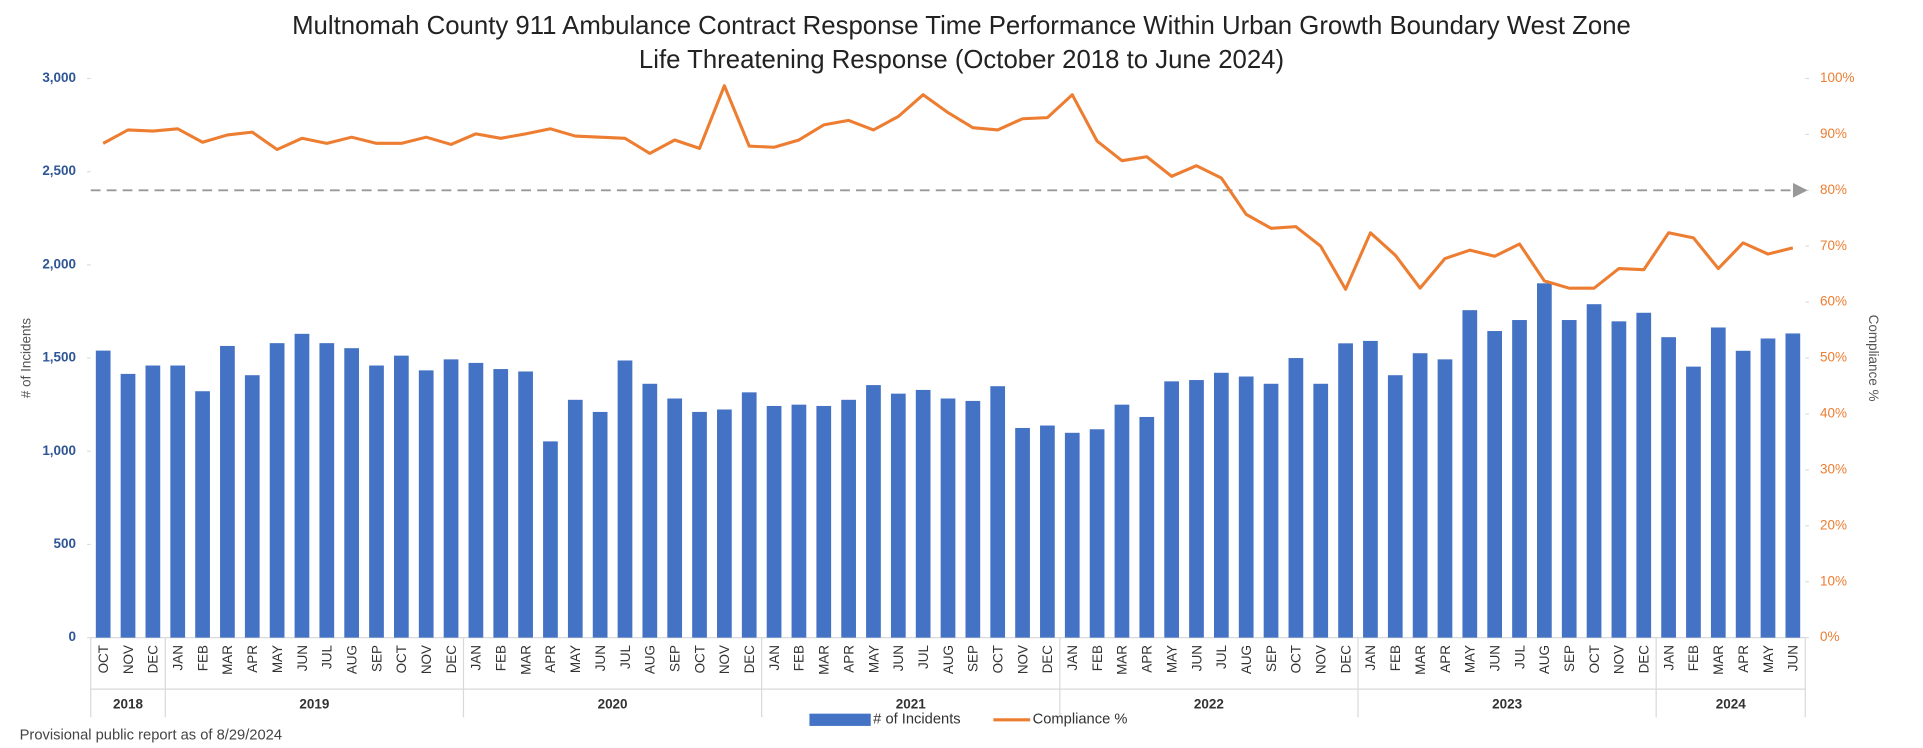 The image size is (1923, 748). Describe the element at coordinates (911, 704) in the screenshot. I see `x-group-label: 2021` at that location.